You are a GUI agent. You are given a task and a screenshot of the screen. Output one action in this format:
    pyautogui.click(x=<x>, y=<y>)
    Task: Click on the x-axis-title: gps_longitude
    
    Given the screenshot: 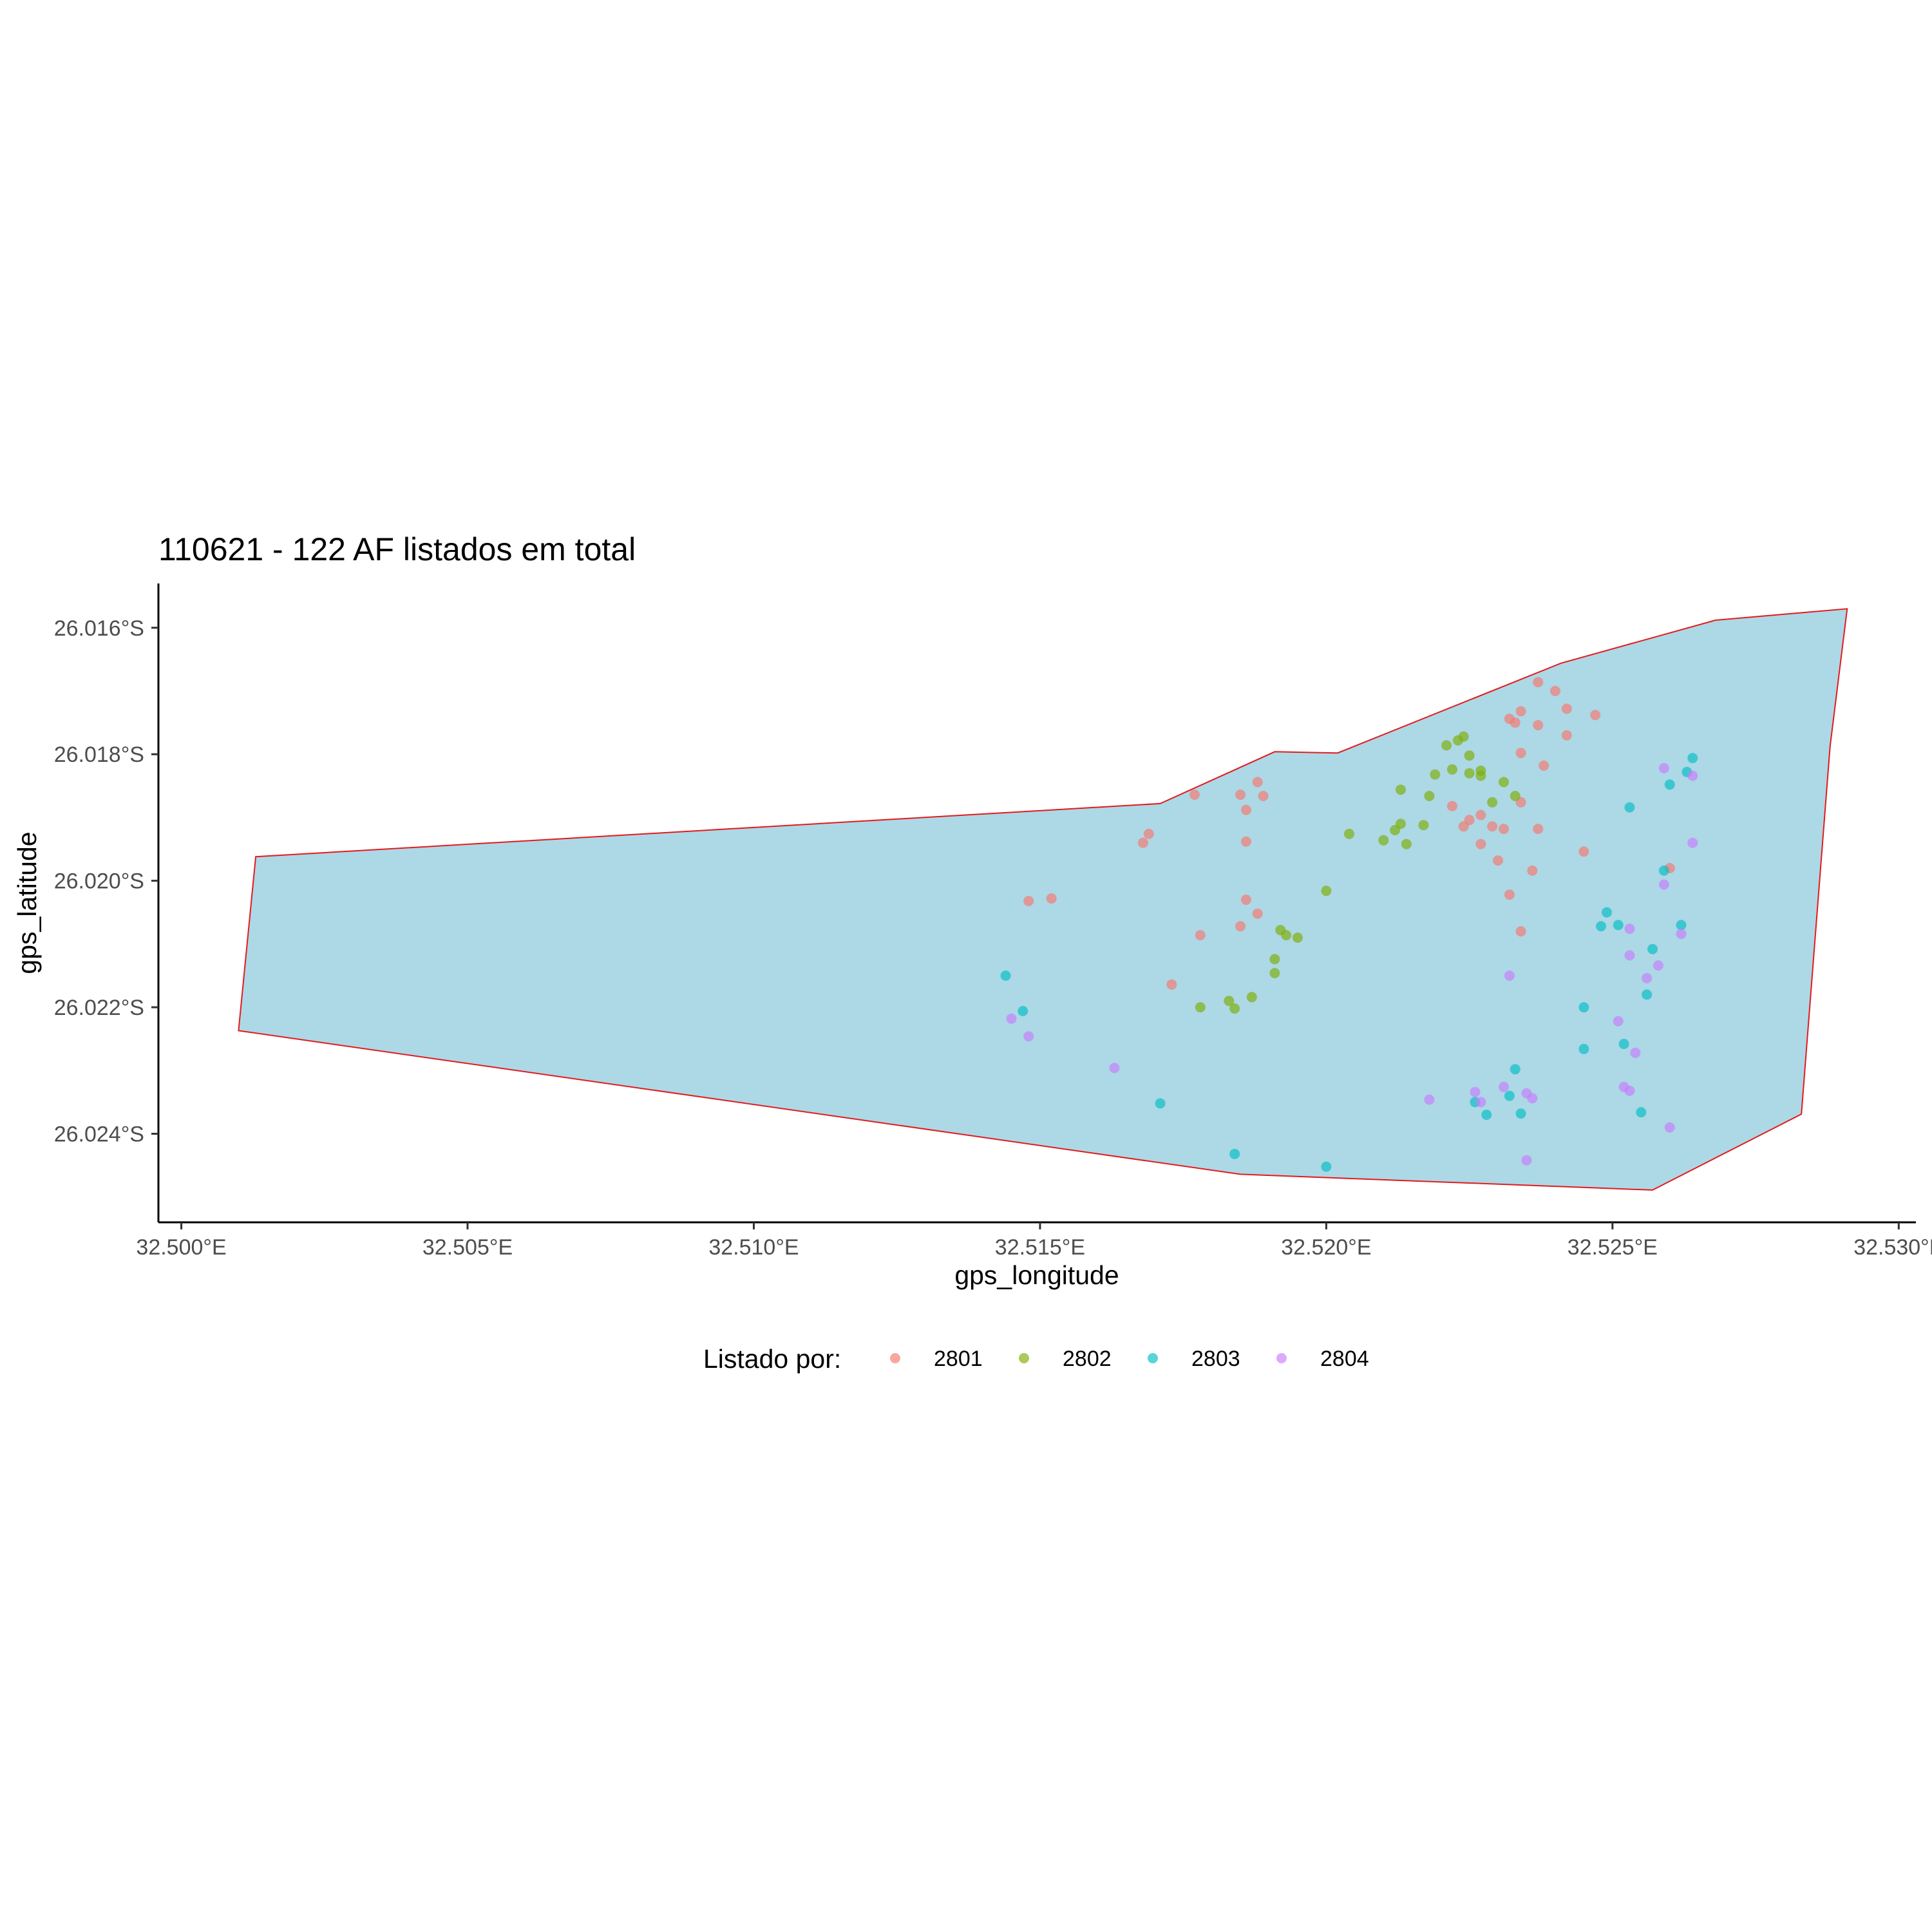 What is the action you would take?
    pyautogui.click(x=1036, y=1275)
    